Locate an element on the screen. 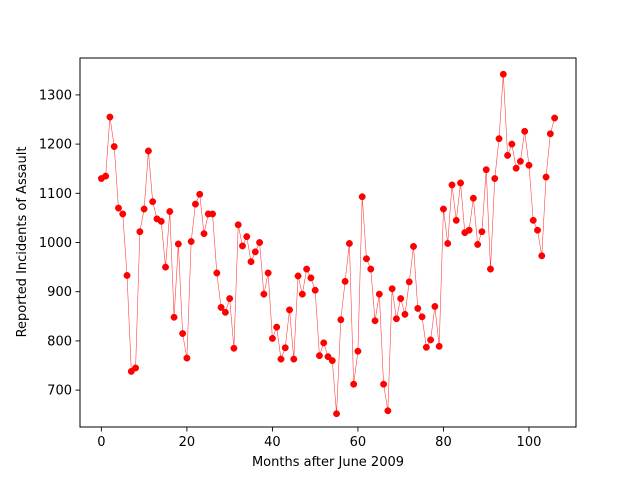 Image resolution: width=640 pixels, height=480 pixels. y-tick-label: 800 is located at coordinates (59, 341).